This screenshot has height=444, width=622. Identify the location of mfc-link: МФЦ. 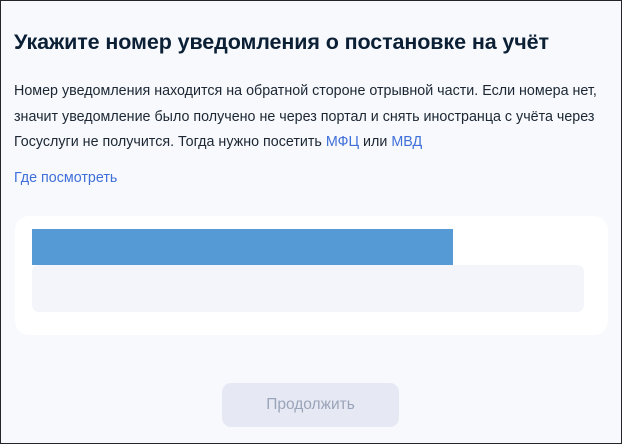
(342, 142).